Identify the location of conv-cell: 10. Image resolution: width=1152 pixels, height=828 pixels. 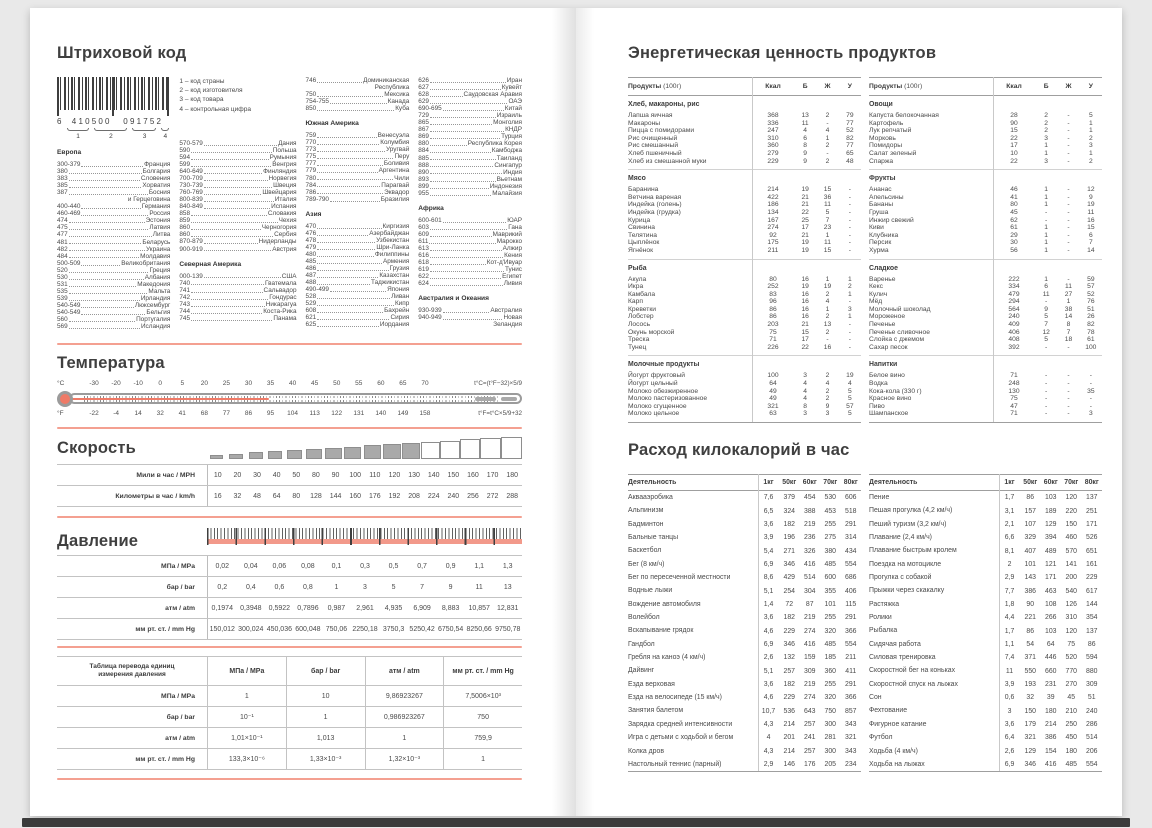
(325, 696).